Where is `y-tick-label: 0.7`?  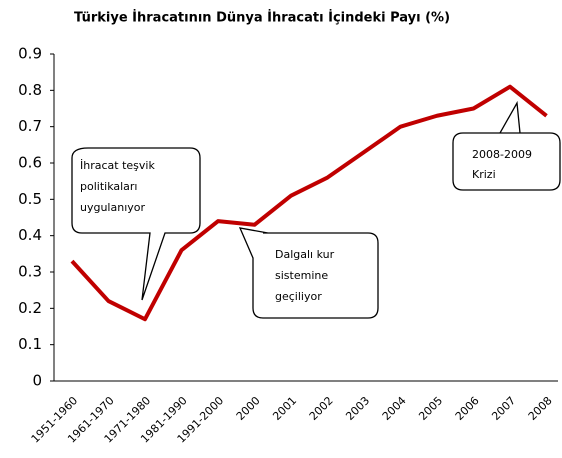
y-tick-label: 0.7 is located at coordinates (30, 126).